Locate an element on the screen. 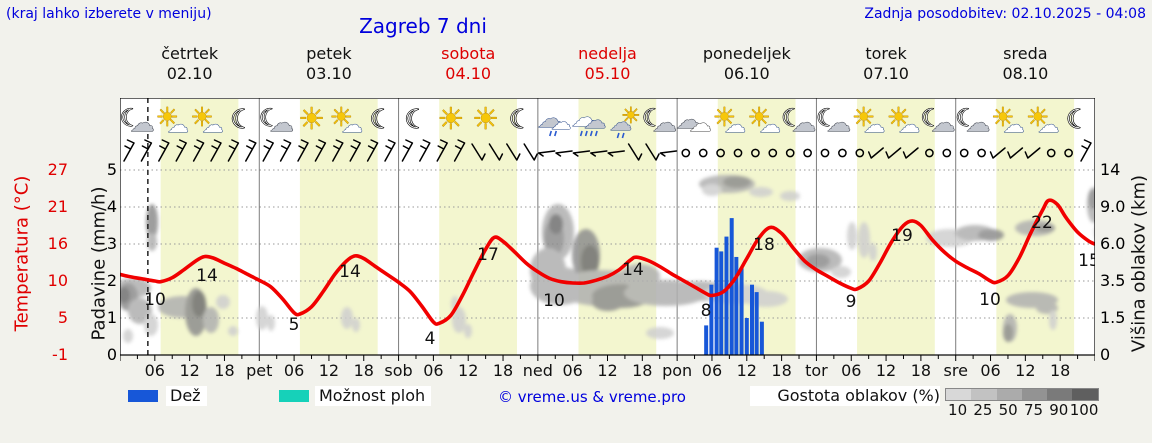  axis-tick-label: 4 is located at coordinates (111, 206).